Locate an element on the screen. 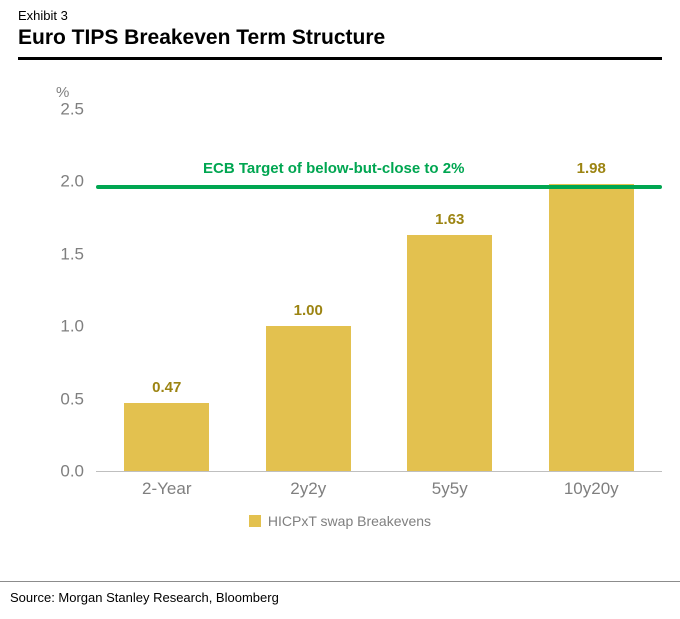 Image resolution: width=680 pixels, height=619 pixels. bar-2-year is located at coordinates (167, 436).